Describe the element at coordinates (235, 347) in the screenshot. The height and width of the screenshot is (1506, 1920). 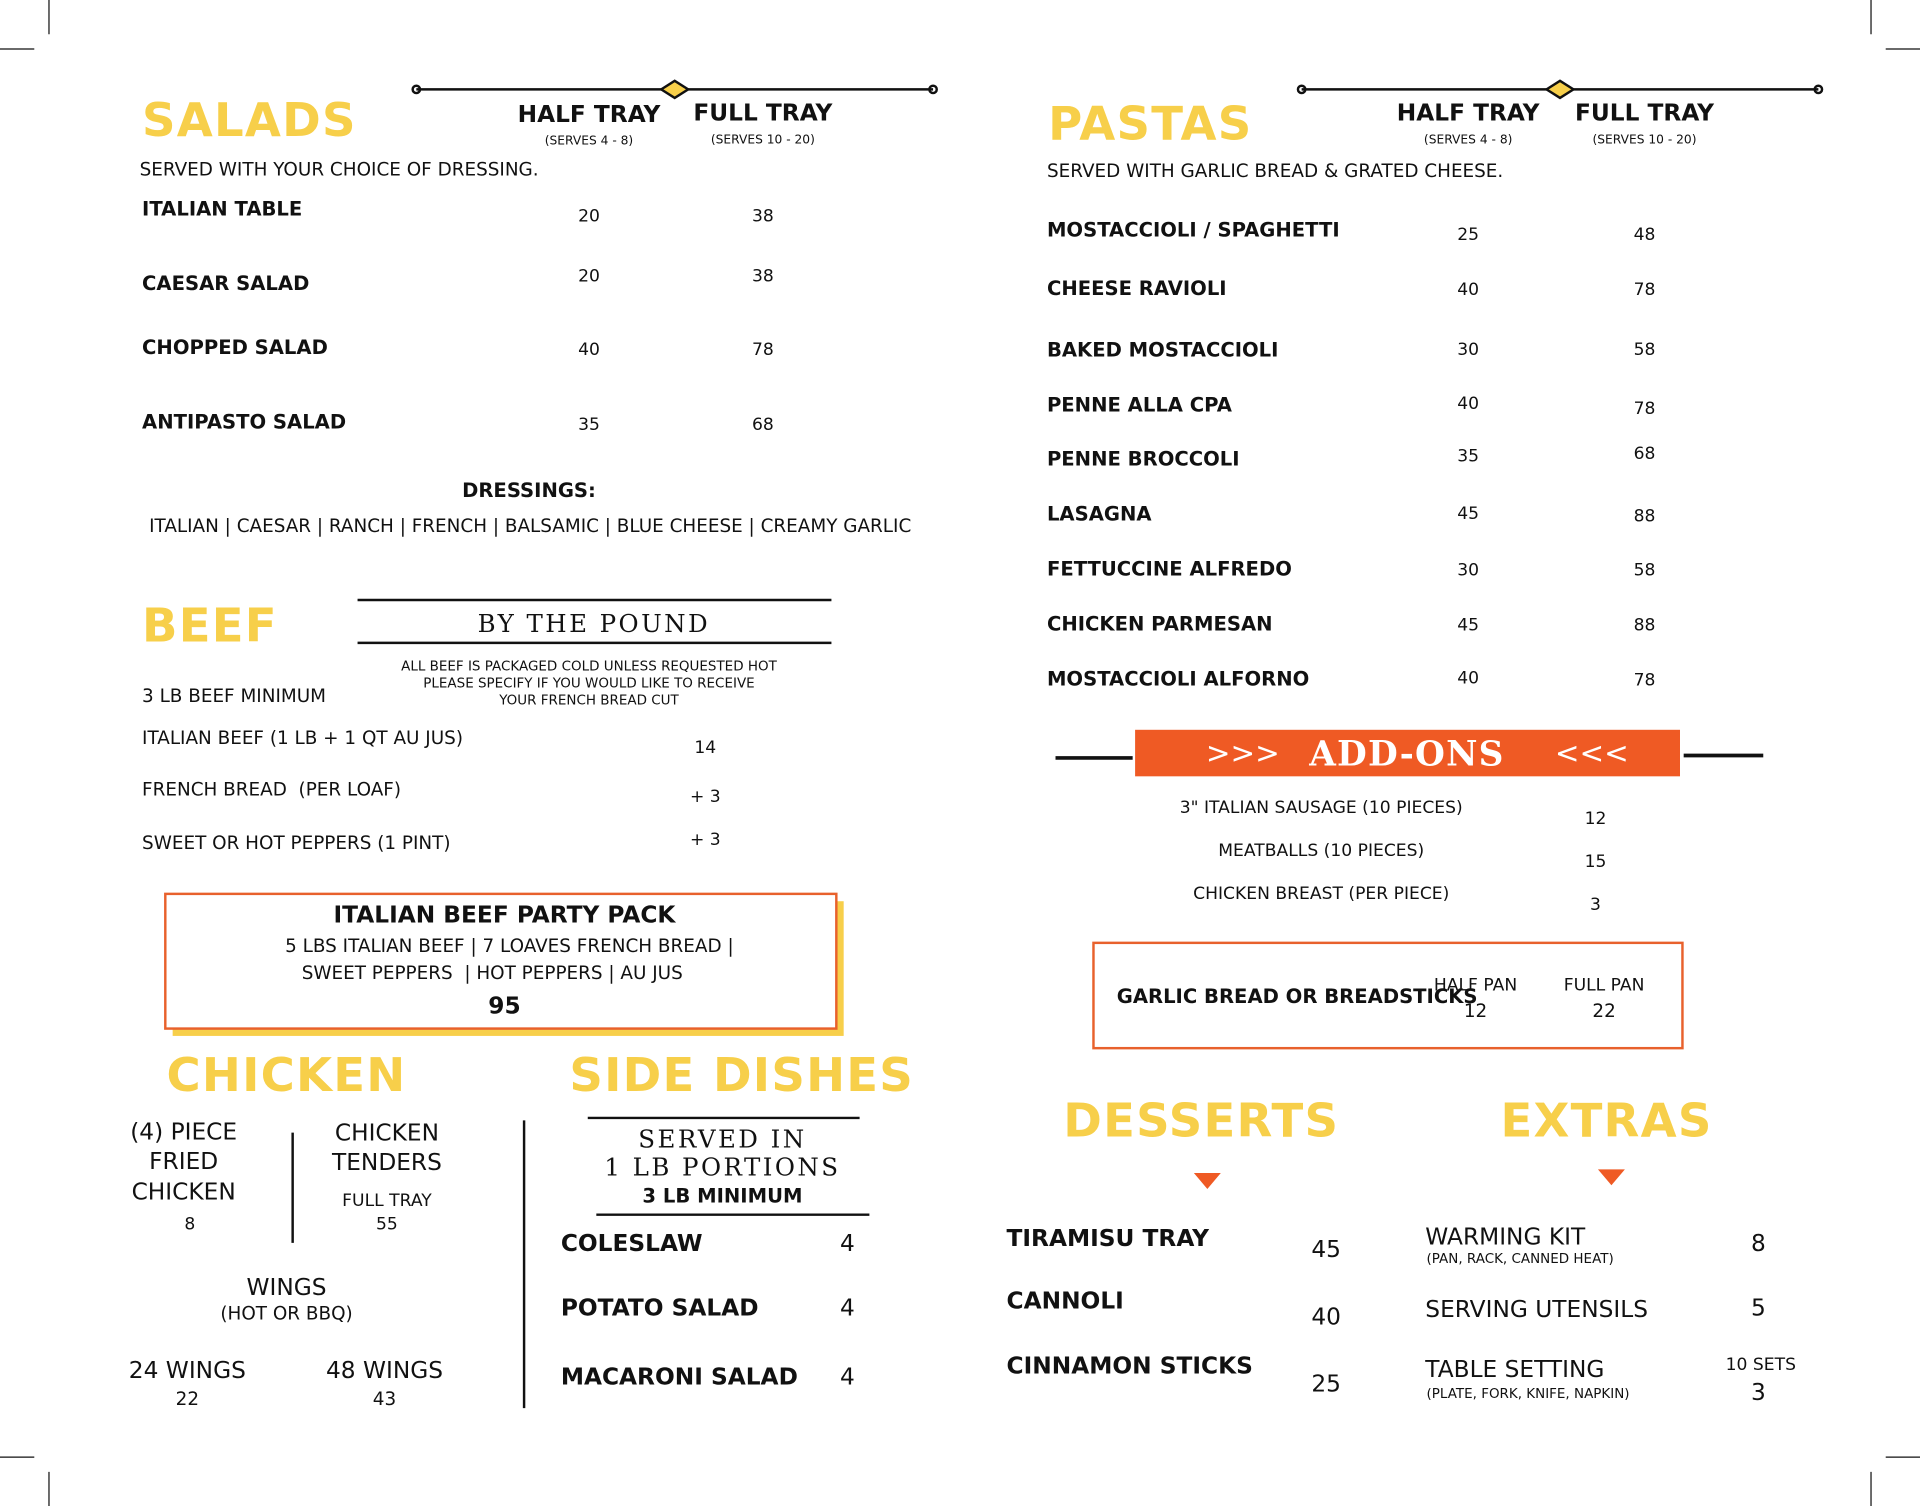
I see `salads-name: CHOPPED SALAD` at that location.